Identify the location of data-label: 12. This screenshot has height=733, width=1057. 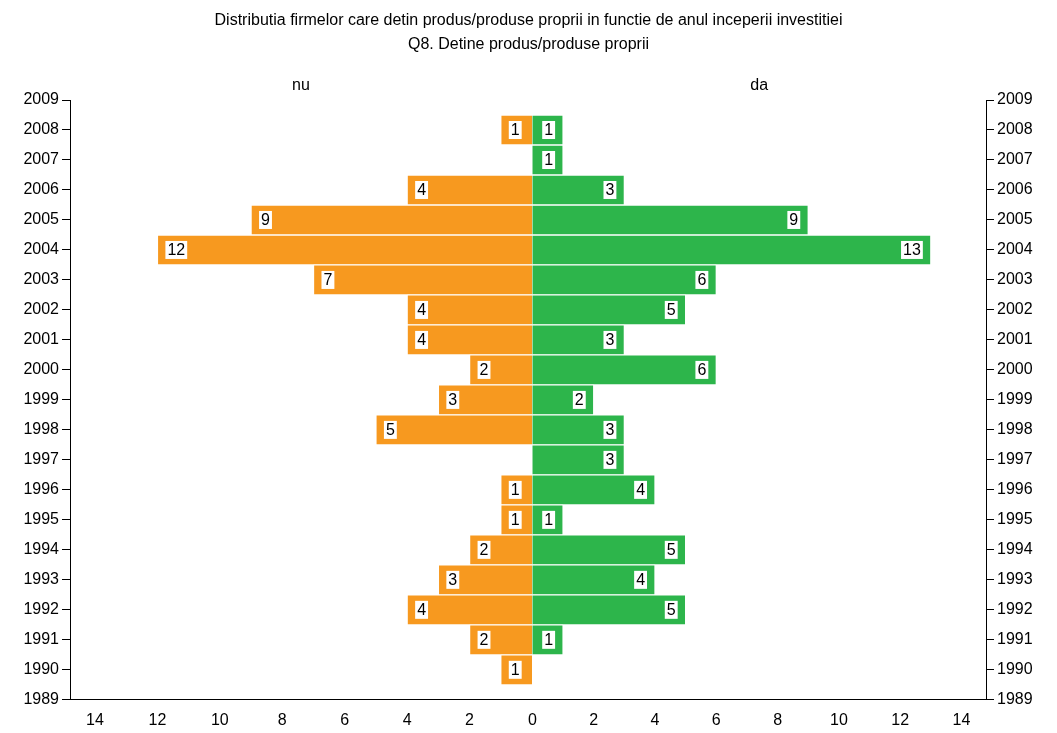
(176, 250).